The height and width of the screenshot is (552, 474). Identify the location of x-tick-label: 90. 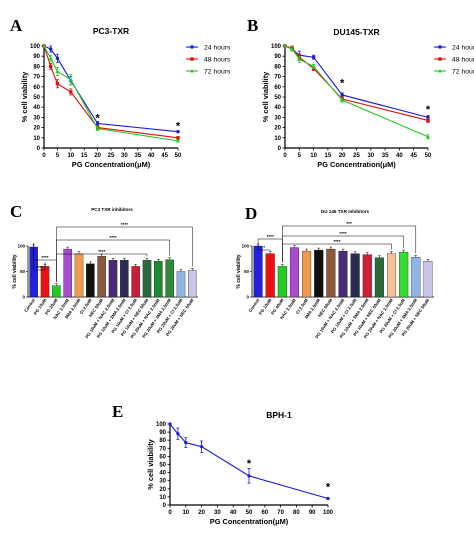
(312, 513).